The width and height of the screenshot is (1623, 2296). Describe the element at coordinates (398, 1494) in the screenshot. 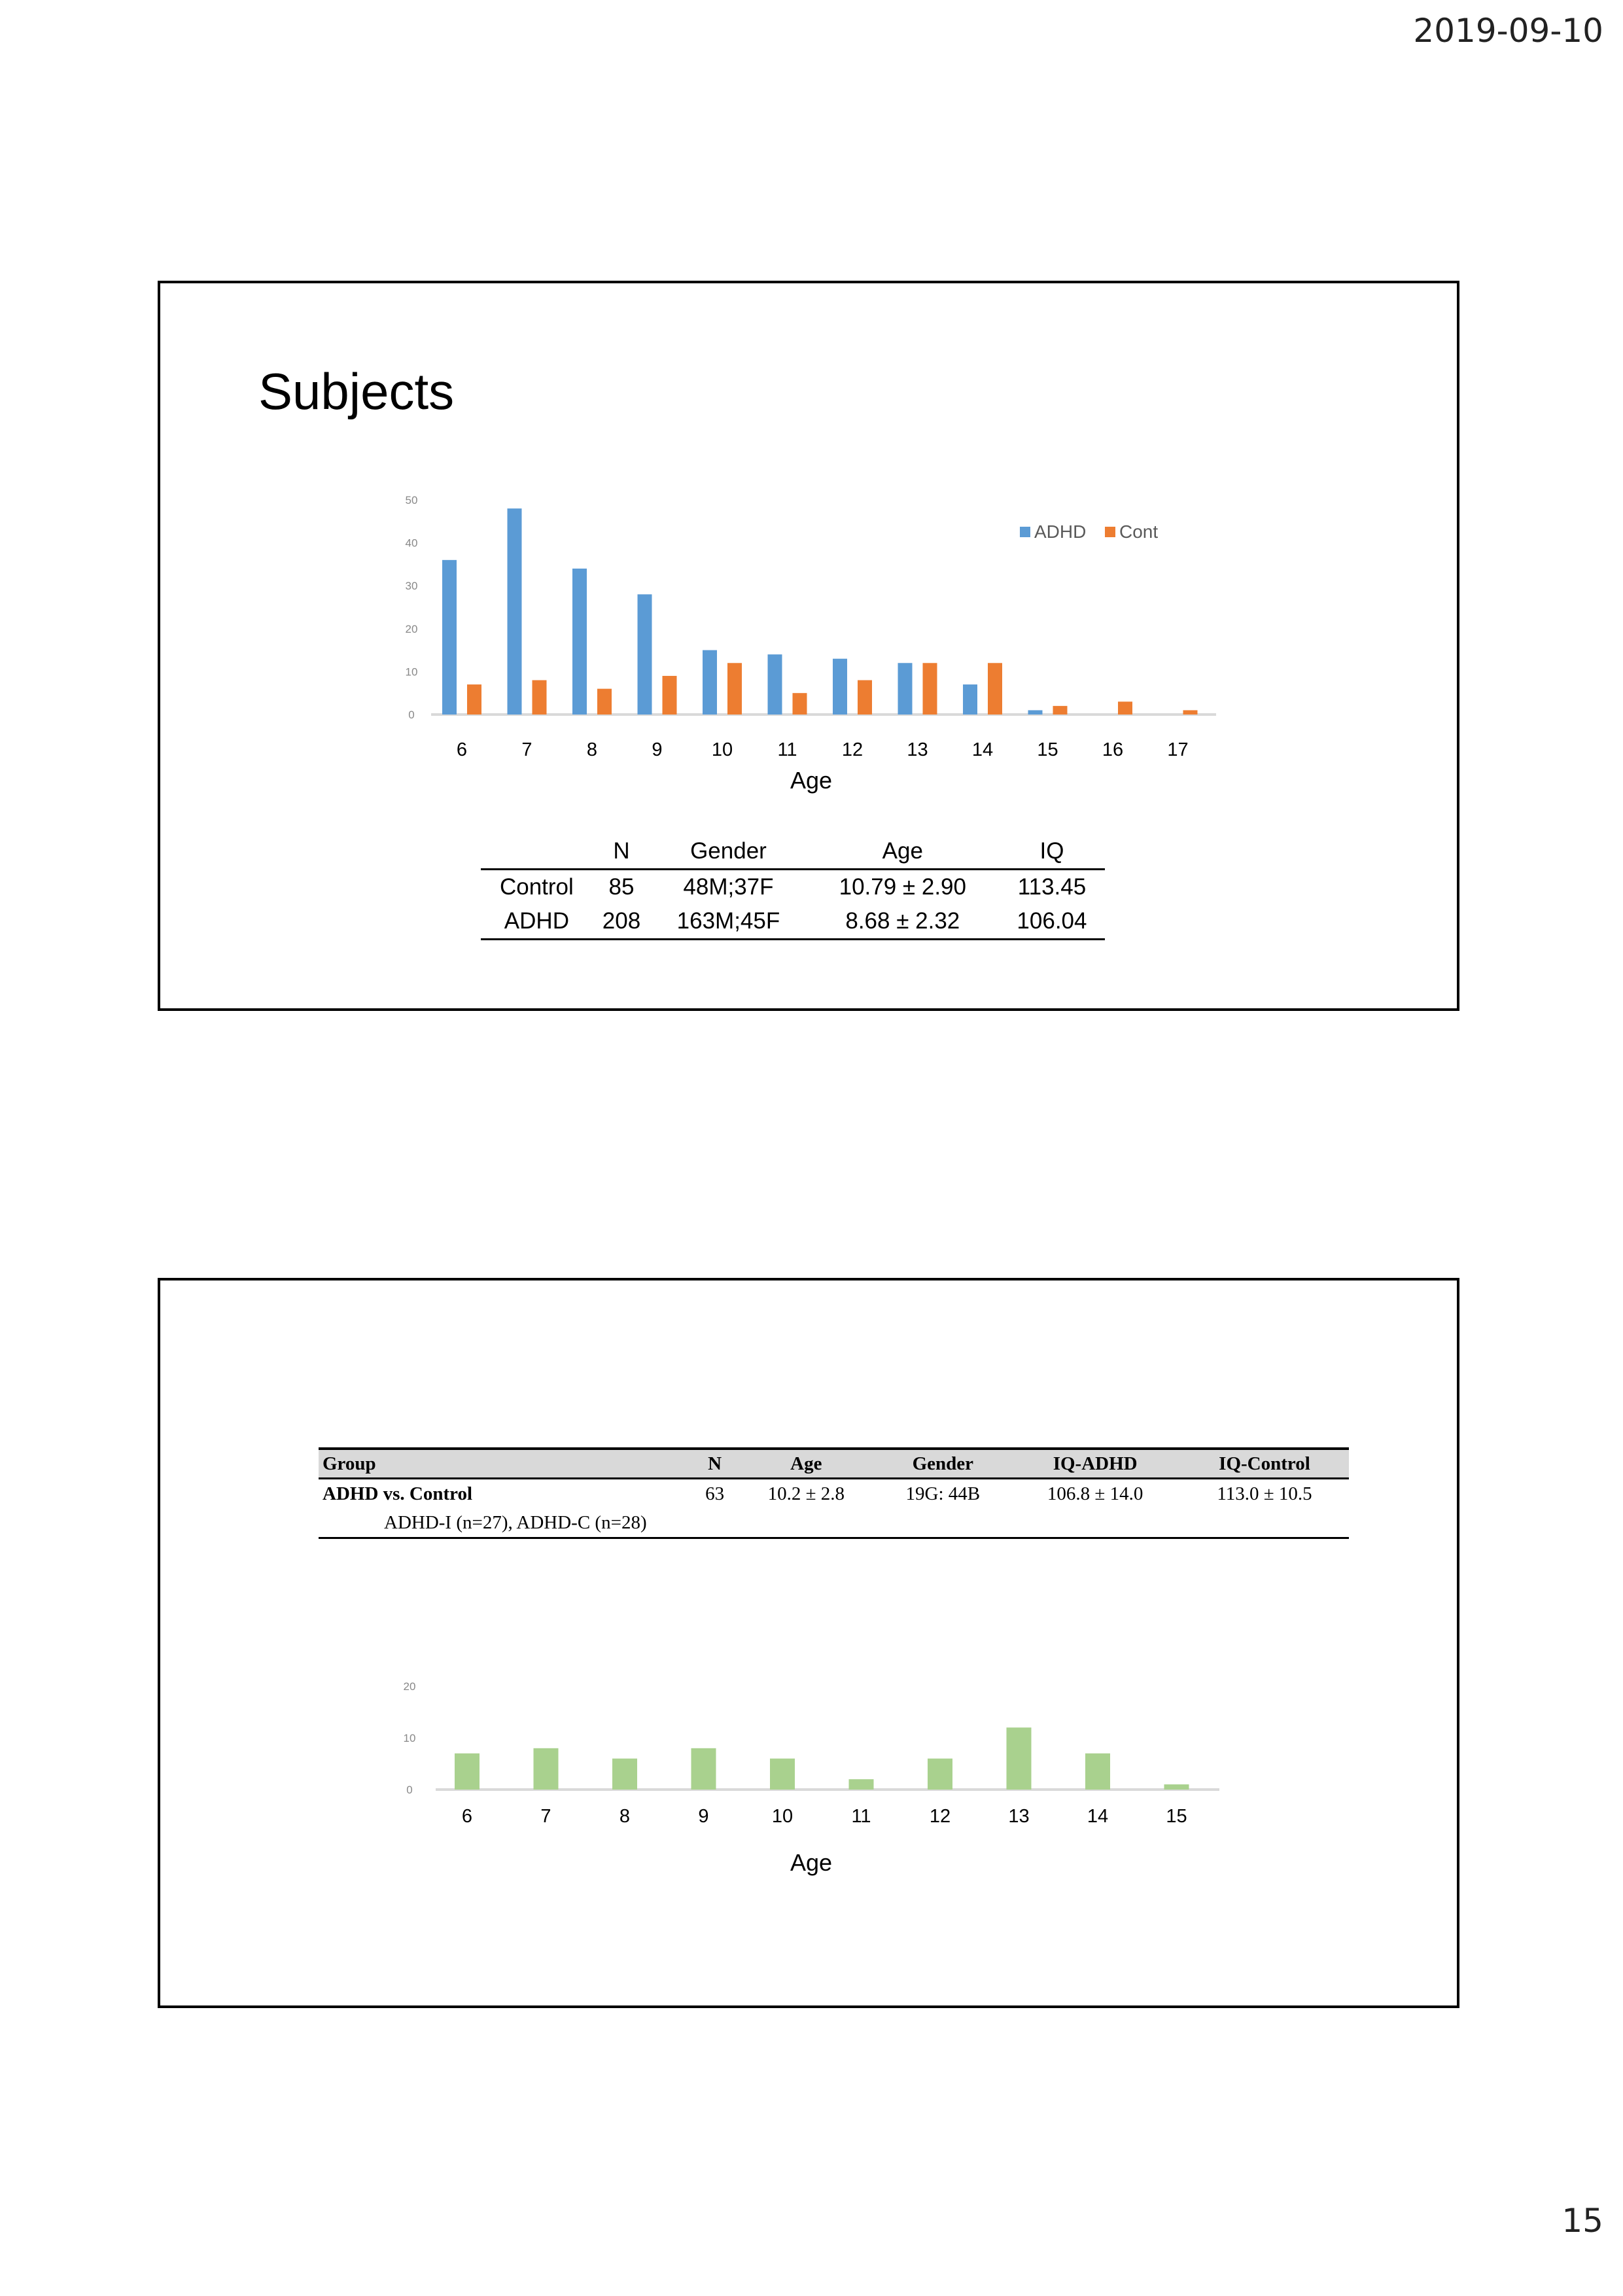

I see `cell: ADHD vs. Control` at that location.